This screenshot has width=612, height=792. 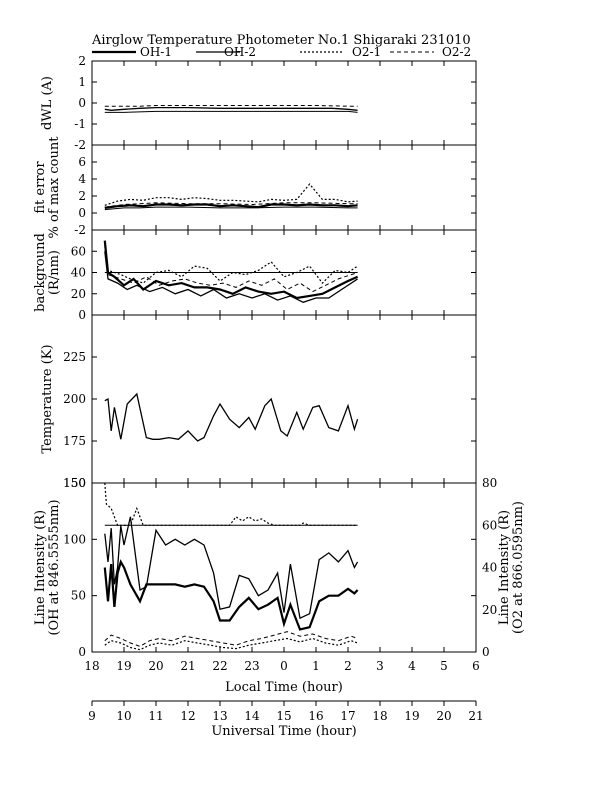 What do you see at coordinates (489, 568) in the screenshot?
I see `y-right-tick-label: 40` at bounding box center [489, 568].